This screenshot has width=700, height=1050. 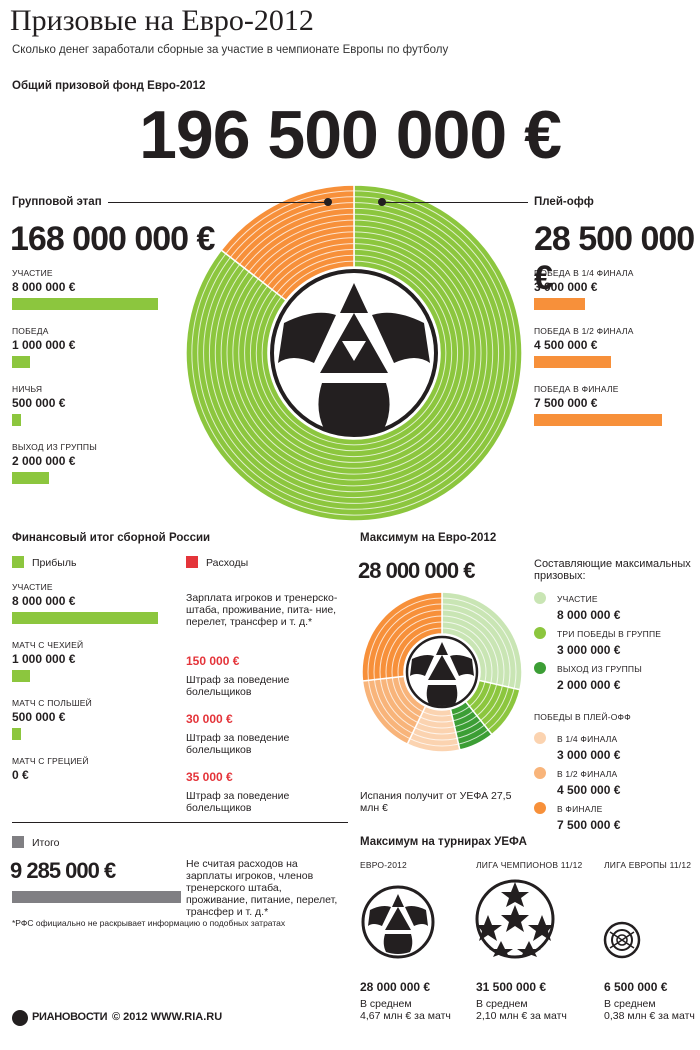 I want to click on max-group-component-label: выход из группы, so click(x=599, y=669).